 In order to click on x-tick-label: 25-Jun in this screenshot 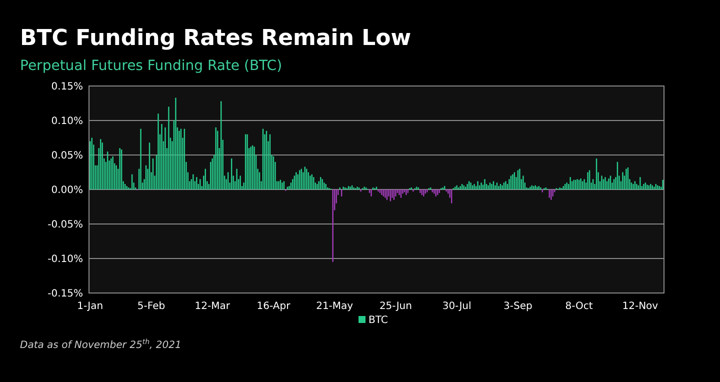, I will do `click(395, 306)`.